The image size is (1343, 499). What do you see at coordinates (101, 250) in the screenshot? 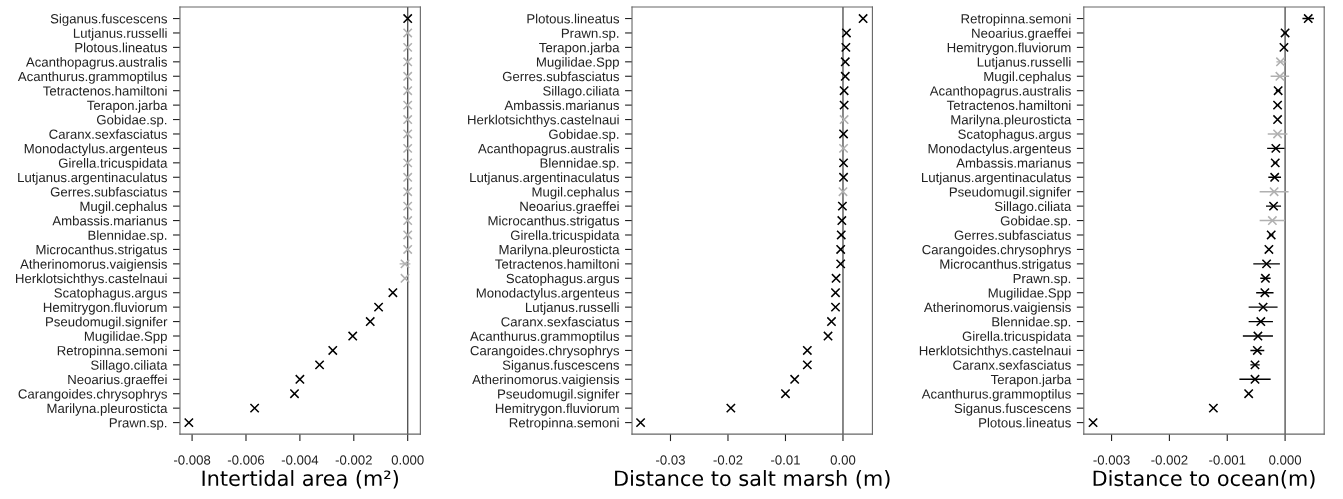
I see `y-tick-label: Microcanthus.strigatus` at bounding box center [101, 250].